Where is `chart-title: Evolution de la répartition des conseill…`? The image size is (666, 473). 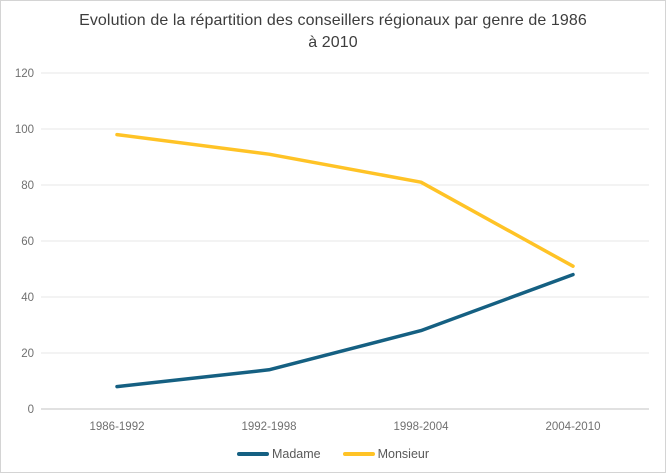 chart-title: Evolution de la répartition des conseill… is located at coordinates (333, 31).